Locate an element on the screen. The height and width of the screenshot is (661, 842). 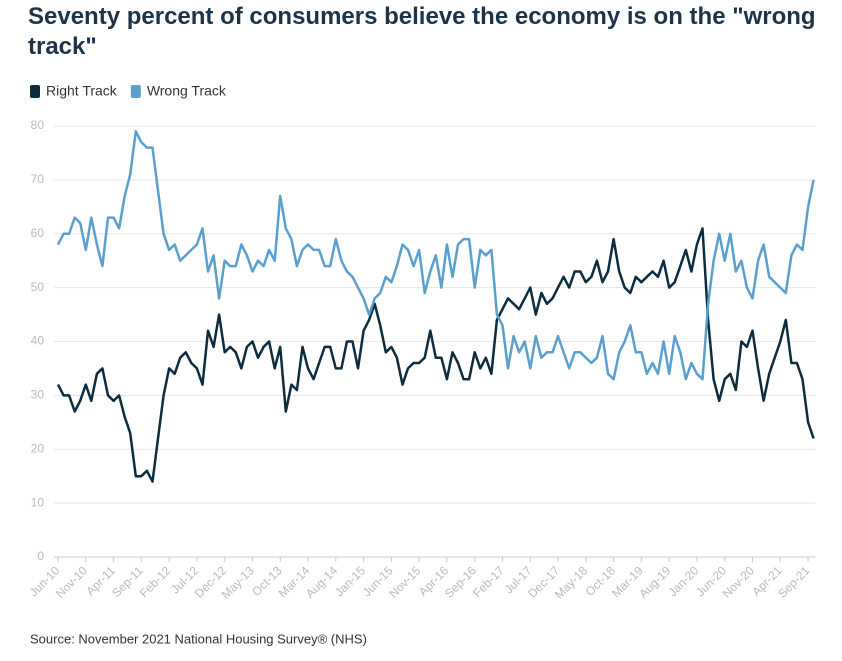
y-tick-label: 30 is located at coordinates (38, 395).